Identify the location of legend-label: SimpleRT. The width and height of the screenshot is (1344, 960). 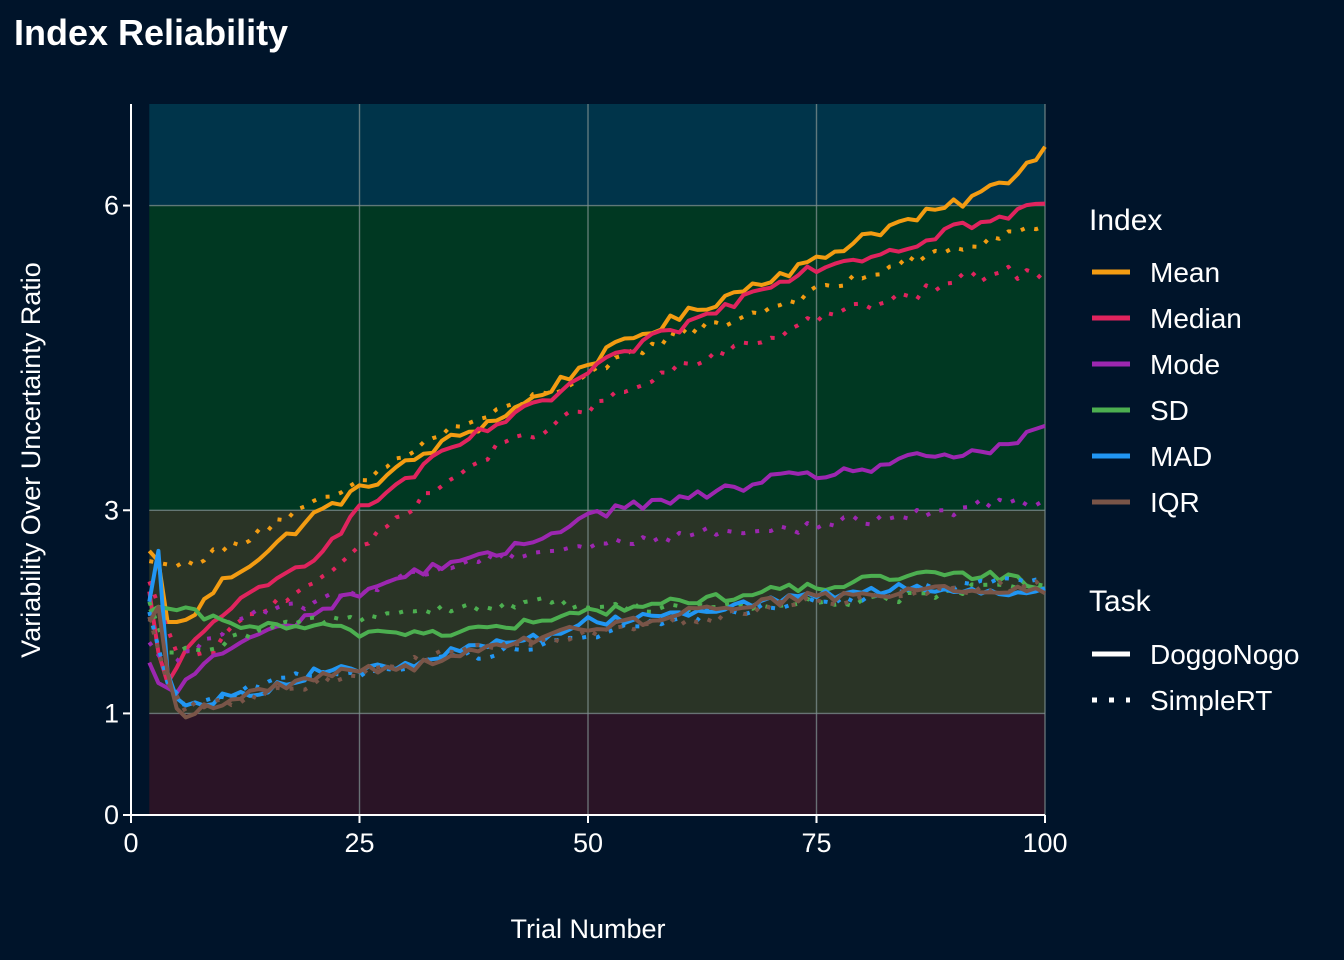
(1211, 700).